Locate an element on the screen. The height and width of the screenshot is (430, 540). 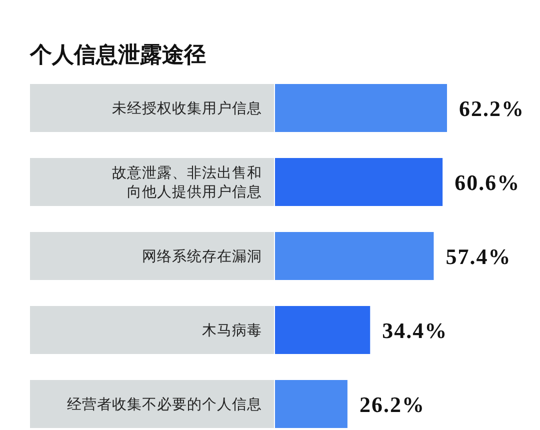
title: 个人信息泄露途径 is located at coordinates (118, 55).